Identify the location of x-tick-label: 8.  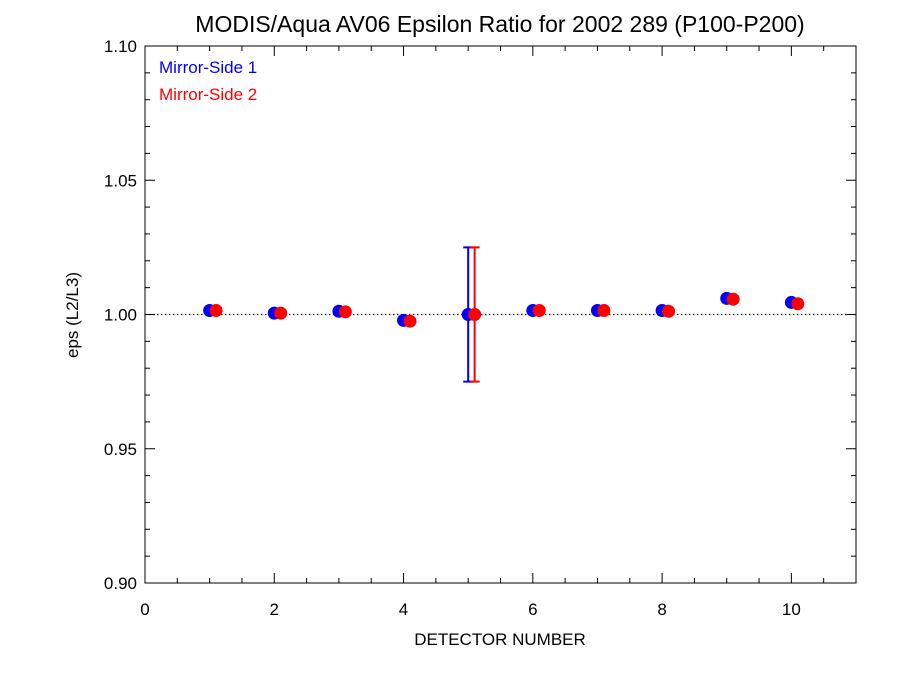
(661, 609).